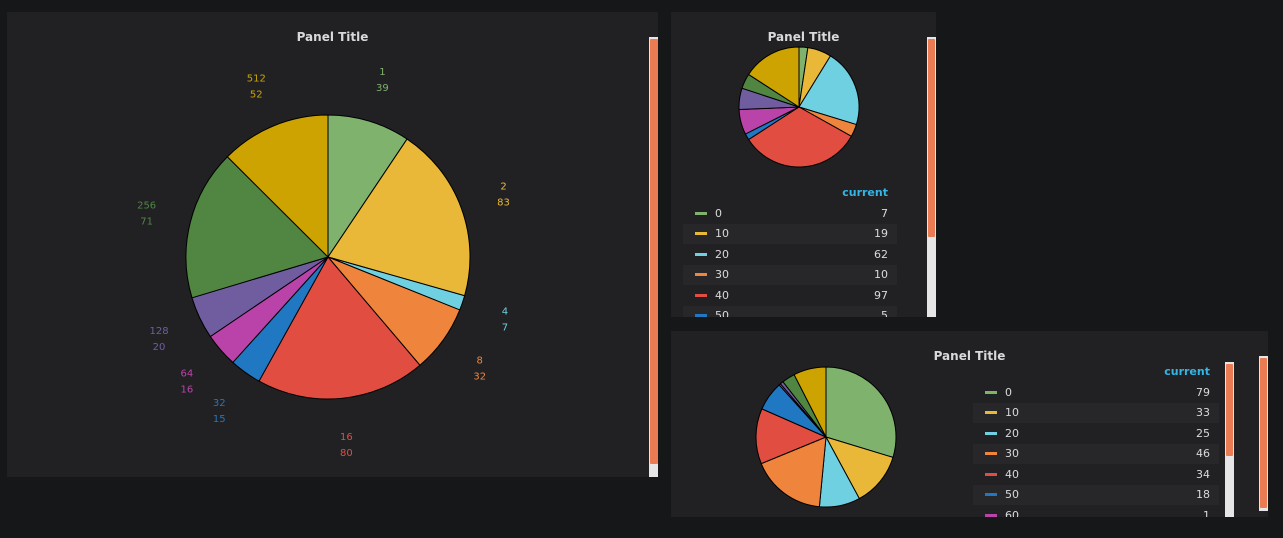 Image resolution: width=1283 pixels, height=538 pixels. I want to click on slice-value-1: 39, so click(382, 88).